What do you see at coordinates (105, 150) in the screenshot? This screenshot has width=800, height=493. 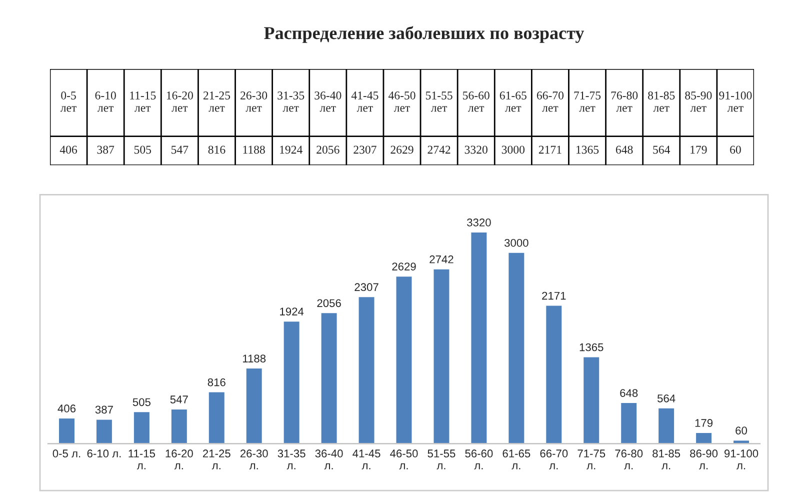 I see `text: 387` at bounding box center [105, 150].